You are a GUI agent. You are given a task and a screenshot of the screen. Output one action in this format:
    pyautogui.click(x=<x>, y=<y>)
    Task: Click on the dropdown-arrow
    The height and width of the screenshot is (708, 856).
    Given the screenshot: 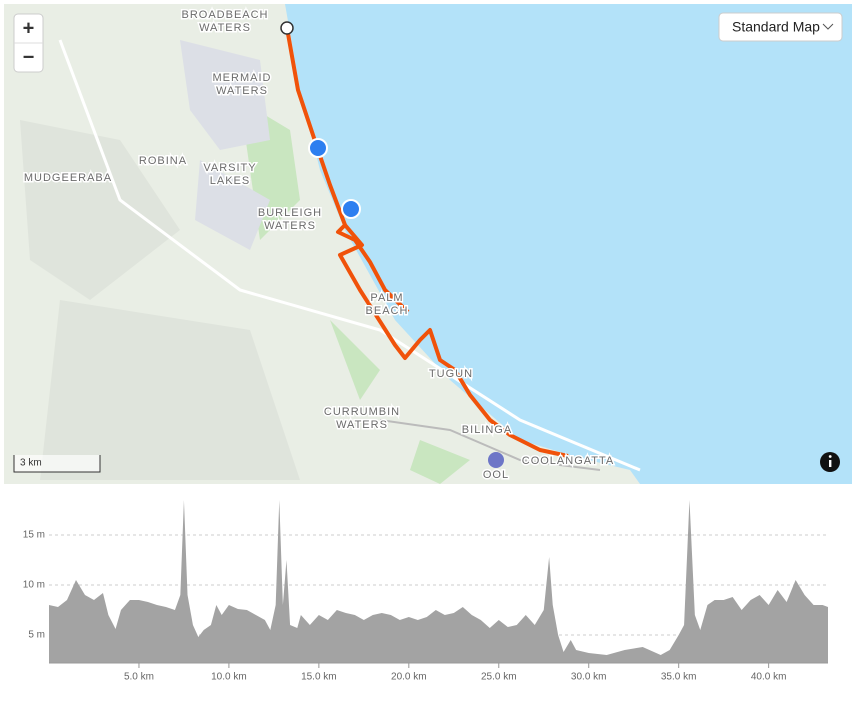 What is the action you would take?
    pyautogui.click(x=828, y=26)
    